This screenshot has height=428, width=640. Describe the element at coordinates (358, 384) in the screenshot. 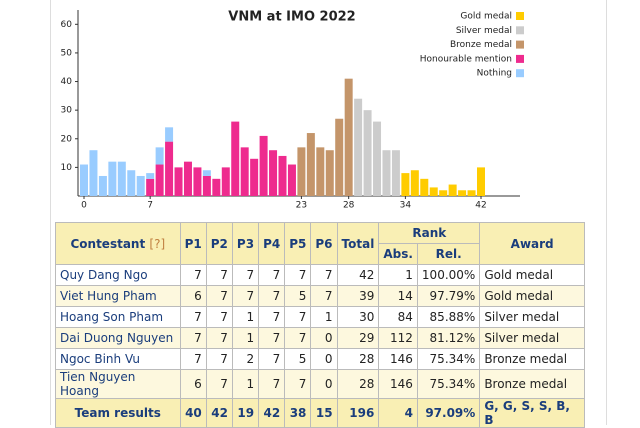

I see `score: 28` at that location.